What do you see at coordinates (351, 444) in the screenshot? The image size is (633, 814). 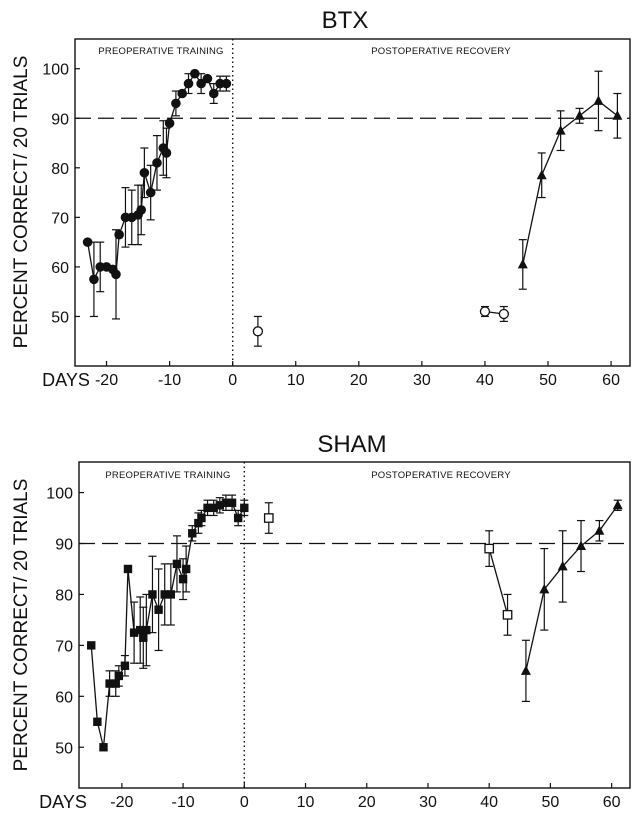 I see `panel-title: SHAM` at bounding box center [351, 444].